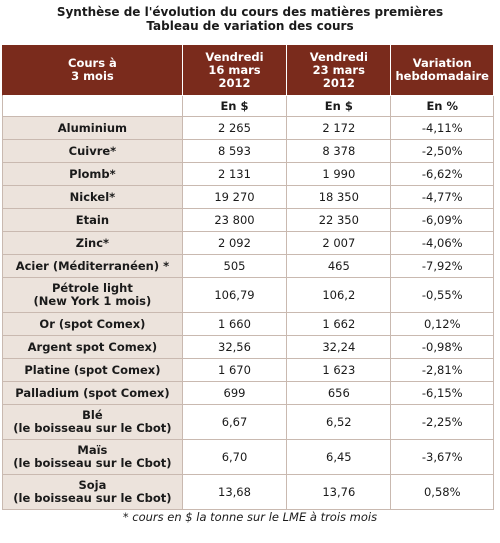  I want to click on table-row: Nickel* 19 270 18 350 -4,77%, so click(248, 197).